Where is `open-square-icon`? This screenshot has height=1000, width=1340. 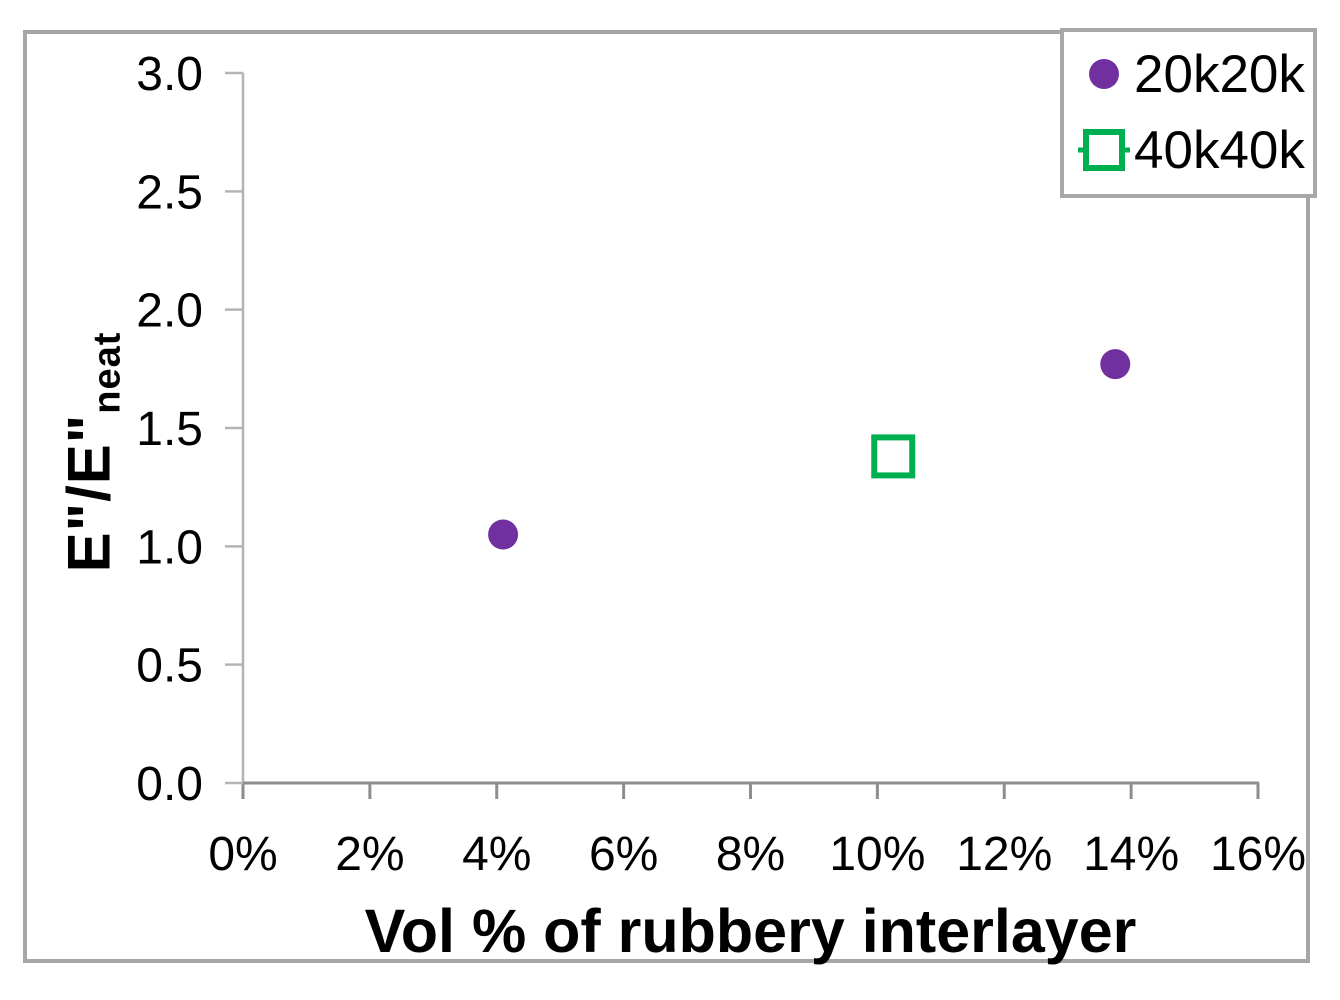 open-square-icon is located at coordinates (1104, 150).